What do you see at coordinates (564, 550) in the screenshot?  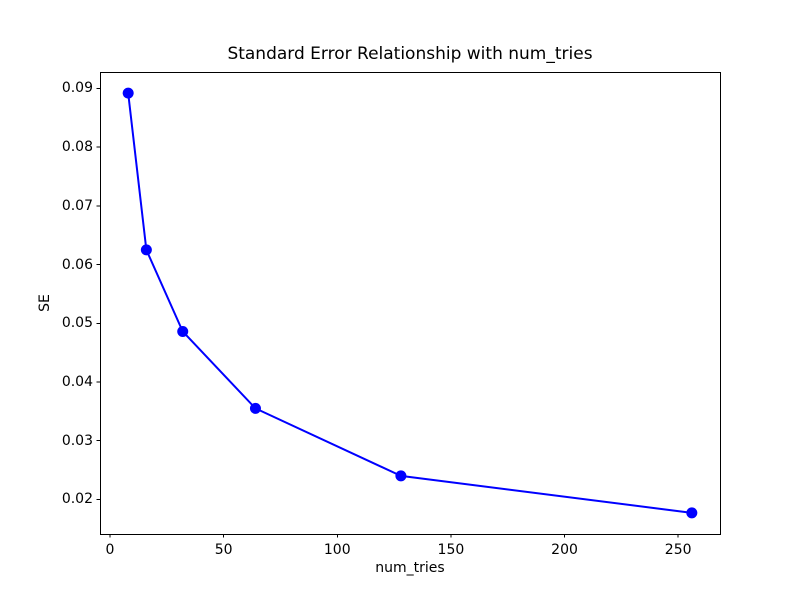 I see `x-tick-label: 200` at bounding box center [564, 550].